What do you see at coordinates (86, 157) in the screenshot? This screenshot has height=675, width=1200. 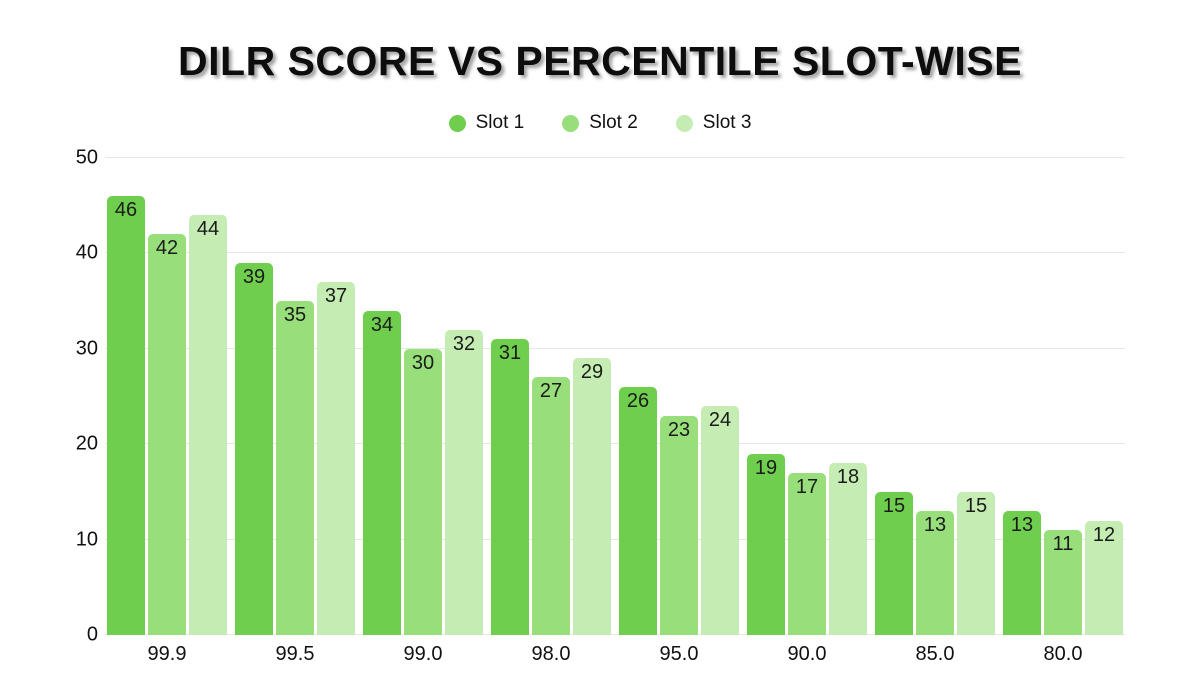 I see `y-tick-label: 50` at bounding box center [86, 157].